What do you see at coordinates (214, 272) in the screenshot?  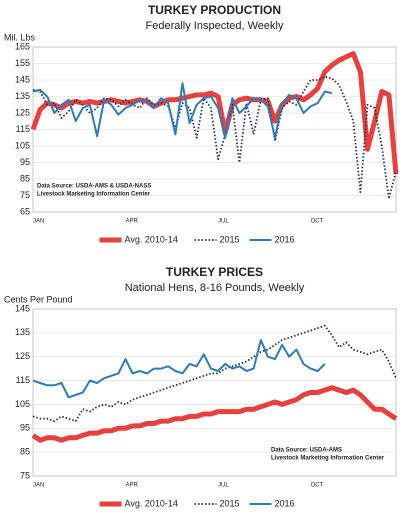 I see `chart-title: TURKEY PRICES` at bounding box center [214, 272].